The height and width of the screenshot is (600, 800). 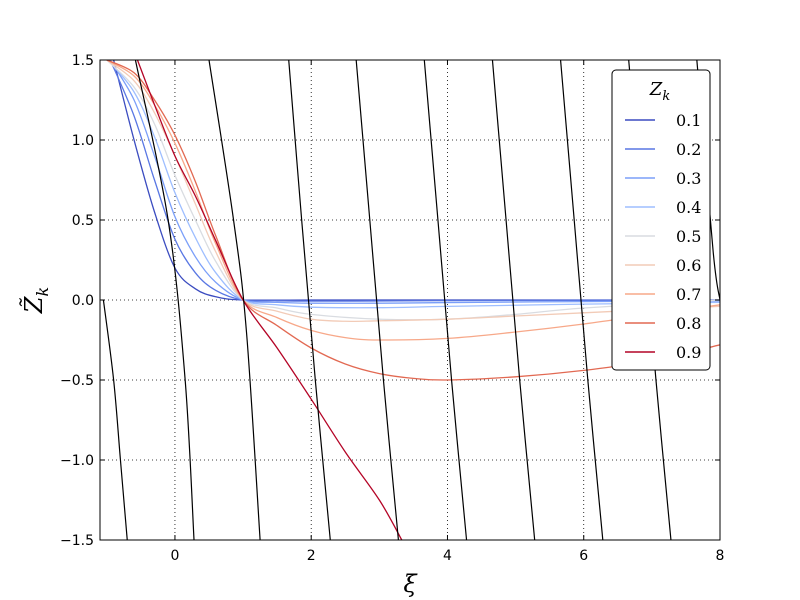 I want to click on x-tick-label: 2, so click(x=311, y=556).